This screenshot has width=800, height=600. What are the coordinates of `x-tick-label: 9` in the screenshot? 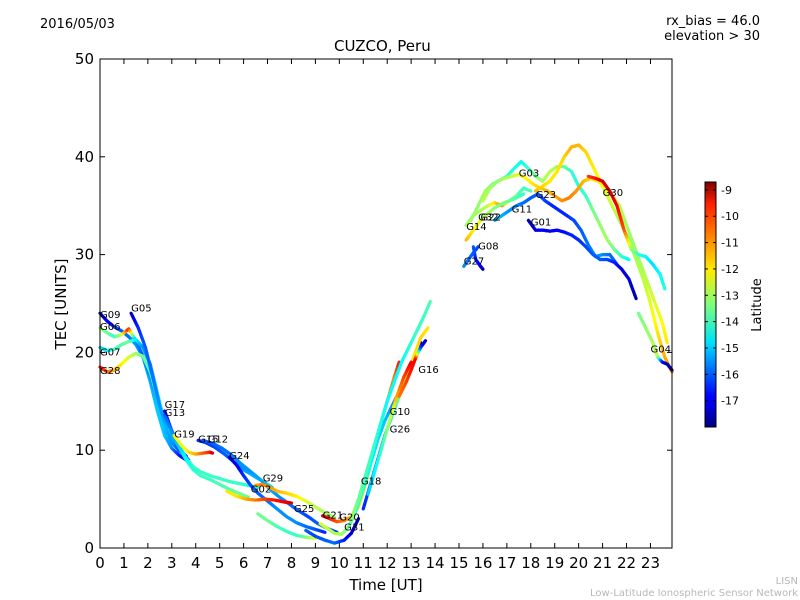 It's located at (316, 563).